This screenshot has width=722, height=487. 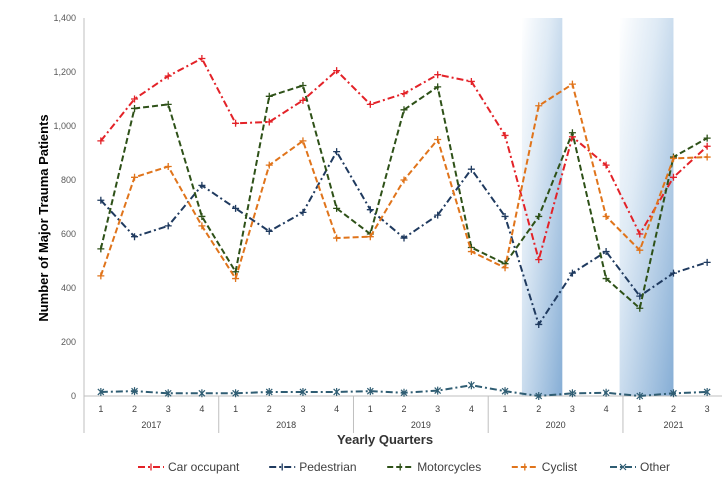 What do you see at coordinates (68, 234) in the screenshot?
I see `y-tick-label: 600` at bounding box center [68, 234].